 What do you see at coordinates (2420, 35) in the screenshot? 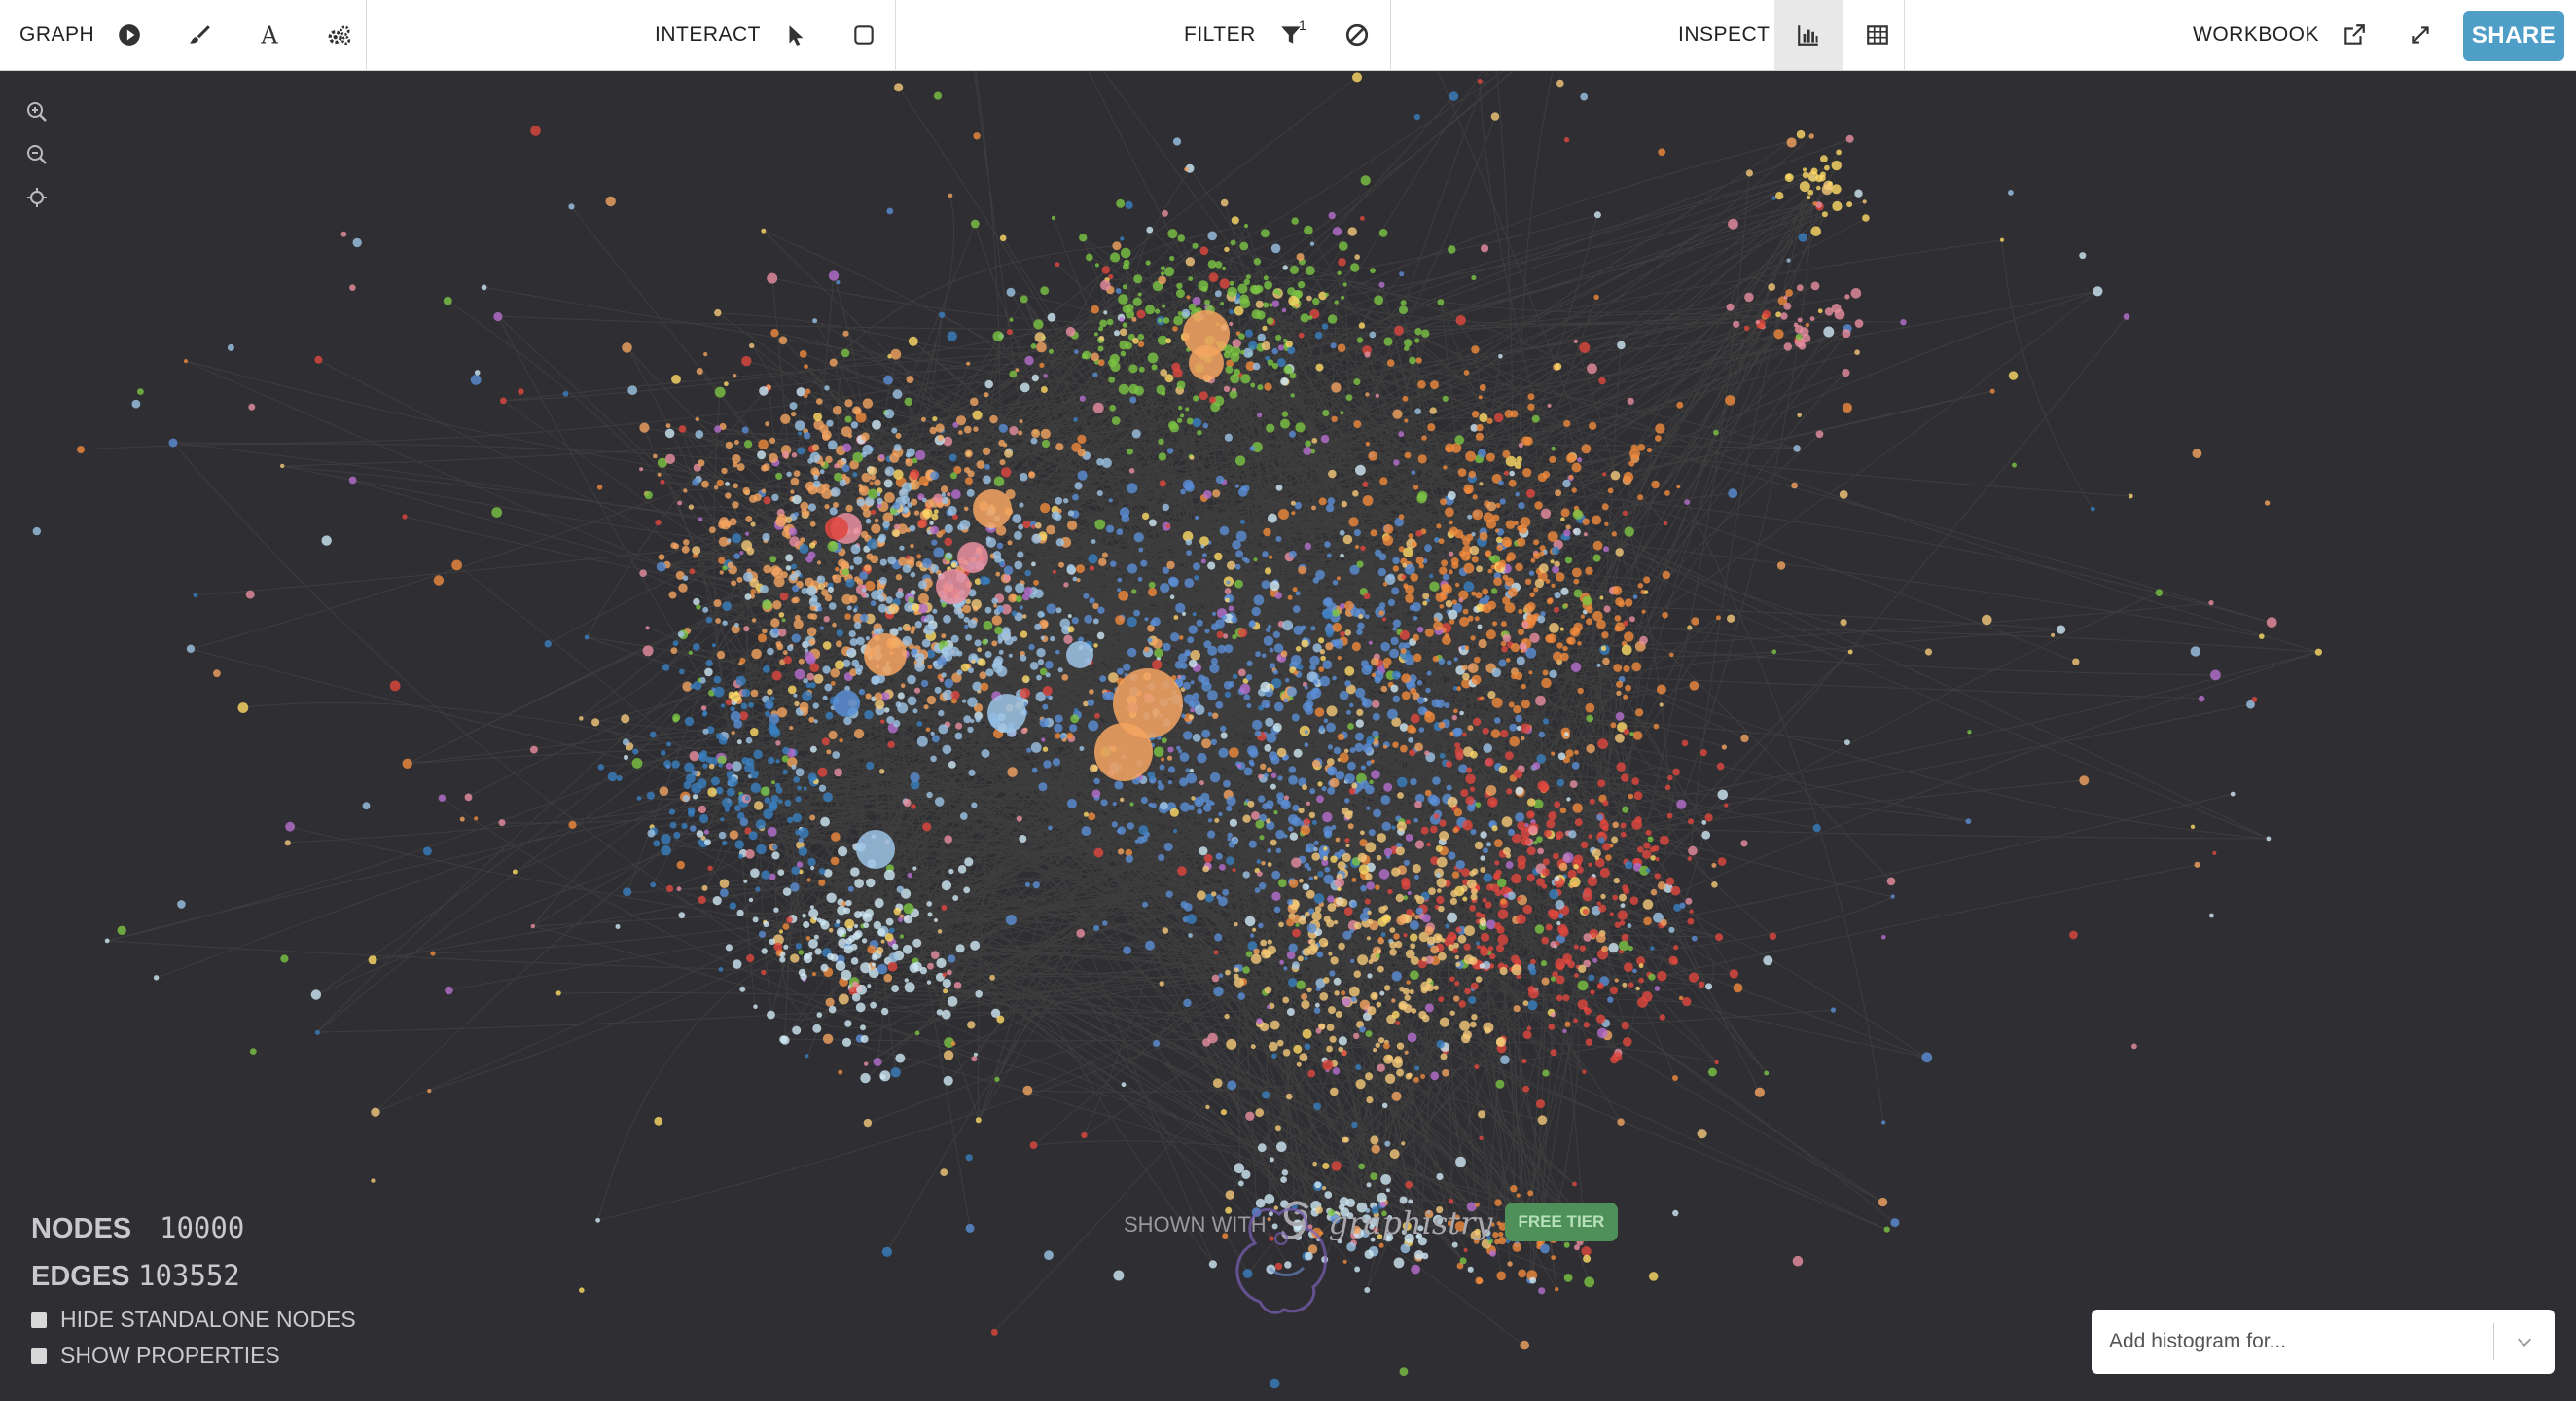
I see `fullscreen-icon` at bounding box center [2420, 35].